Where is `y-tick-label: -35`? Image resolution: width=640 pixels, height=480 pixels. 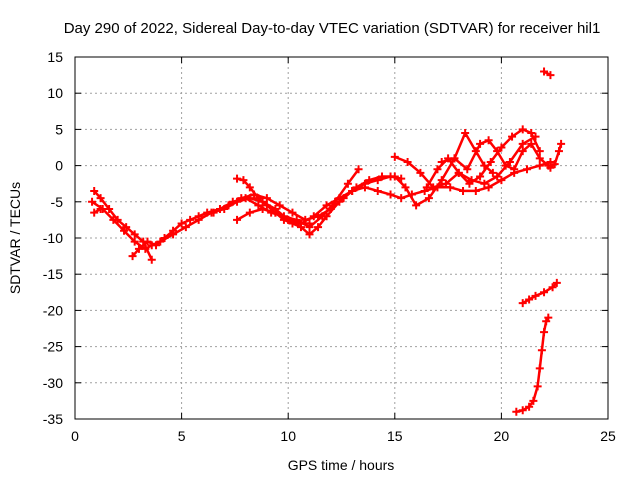
y-tick-label: -35 is located at coordinates (53, 419).